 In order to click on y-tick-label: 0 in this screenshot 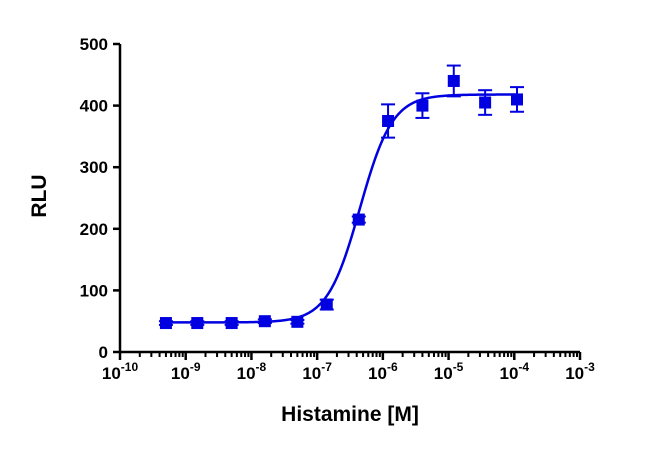, I will do `click(103, 352)`.